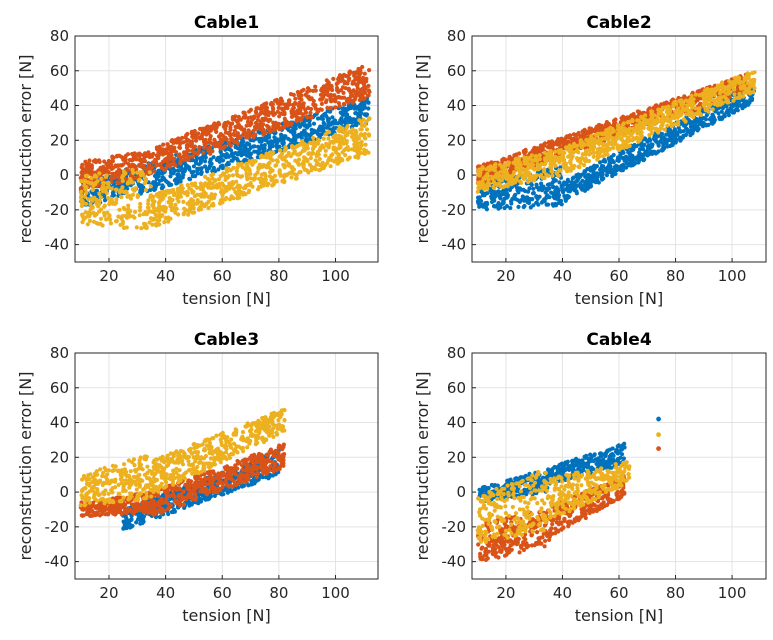 The height and width of the screenshot is (640, 773). What do you see at coordinates (59, 140) in the screenshot?
I see `y-tick-label: 20` at bounding box center [59, 140].